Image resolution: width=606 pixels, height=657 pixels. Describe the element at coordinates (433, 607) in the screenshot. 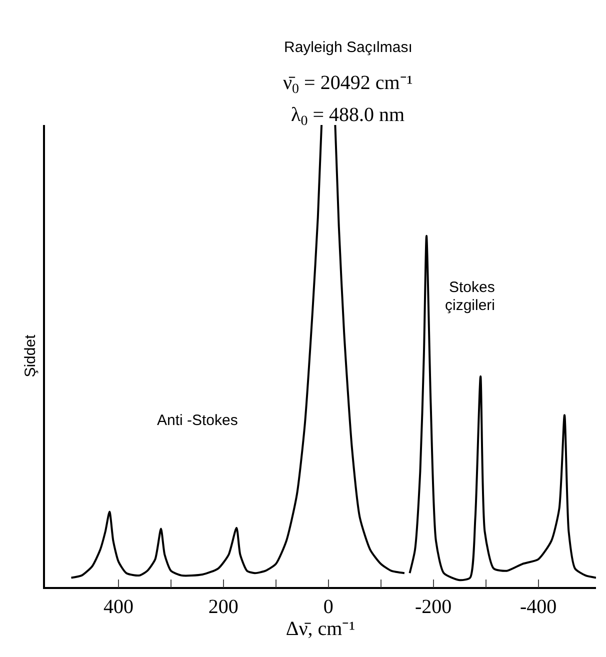

I see `x-tick-label: -200` at that location.